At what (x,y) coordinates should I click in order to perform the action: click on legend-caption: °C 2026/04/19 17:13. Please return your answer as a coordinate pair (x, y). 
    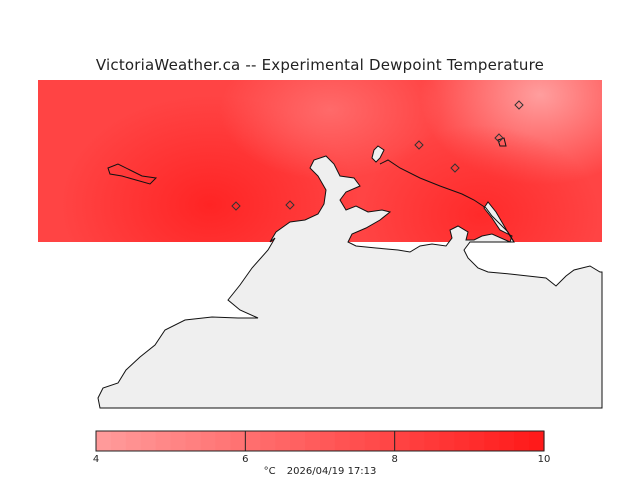
    Looking at the image, I should click on (320, 471).